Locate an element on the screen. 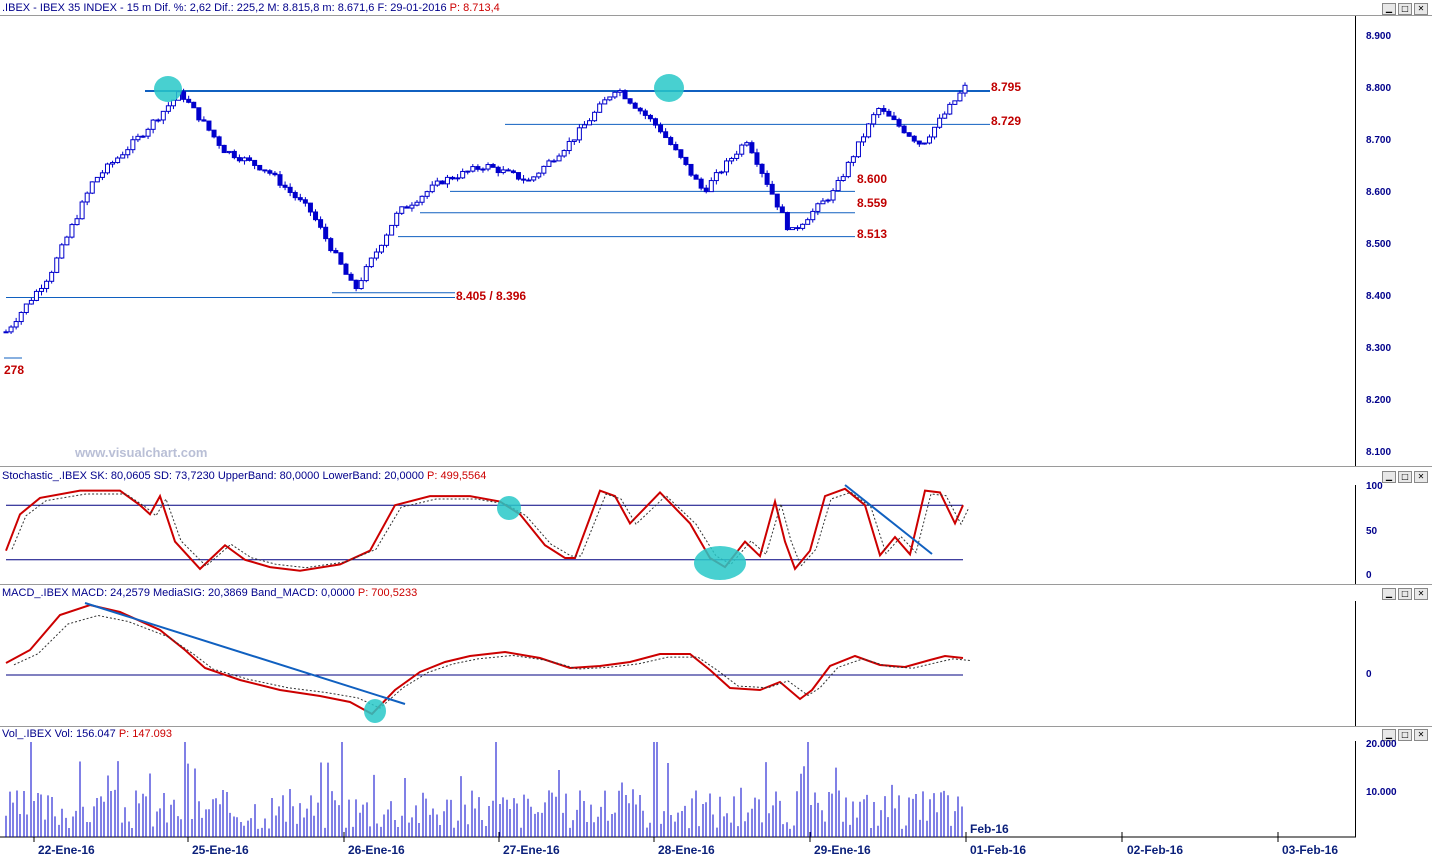 The width and height of the screenshot is (1432, 857). dif-label: Dif.: 225,2 is located at coordinates (239, 8).